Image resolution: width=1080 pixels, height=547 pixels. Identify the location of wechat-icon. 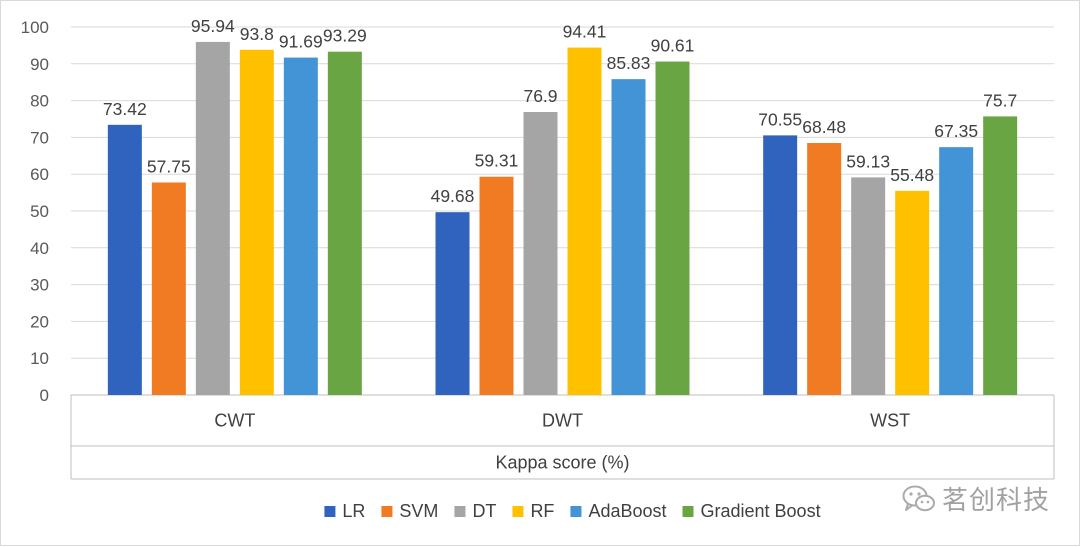
(918, 498).